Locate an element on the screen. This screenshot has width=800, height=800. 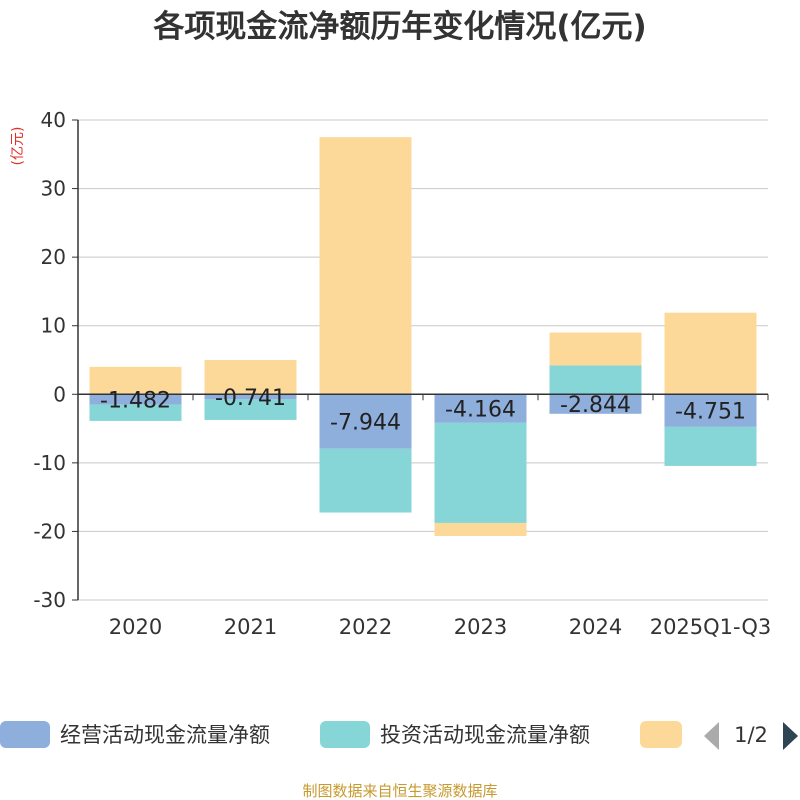
bar-investing-2025q1-q3 is located at coordinates (710, 446).